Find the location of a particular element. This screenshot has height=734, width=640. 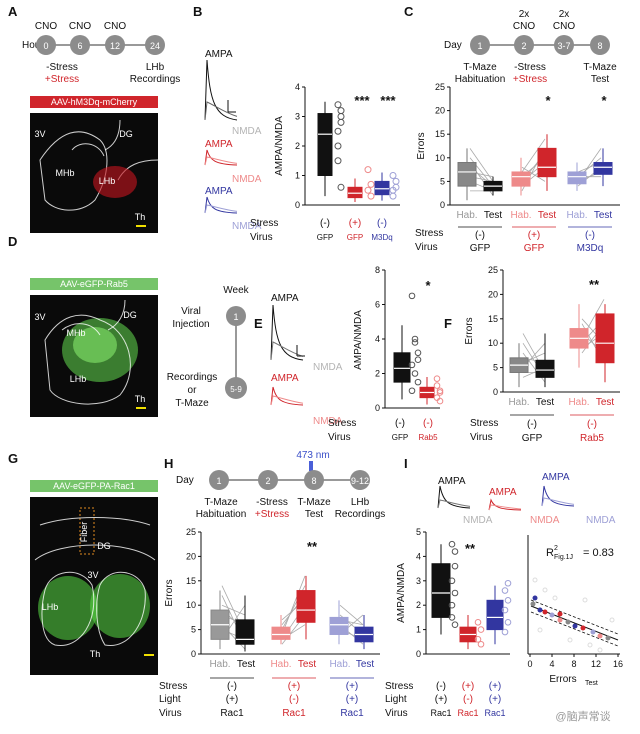

fiber-outline is located at coordinates (87, 531).